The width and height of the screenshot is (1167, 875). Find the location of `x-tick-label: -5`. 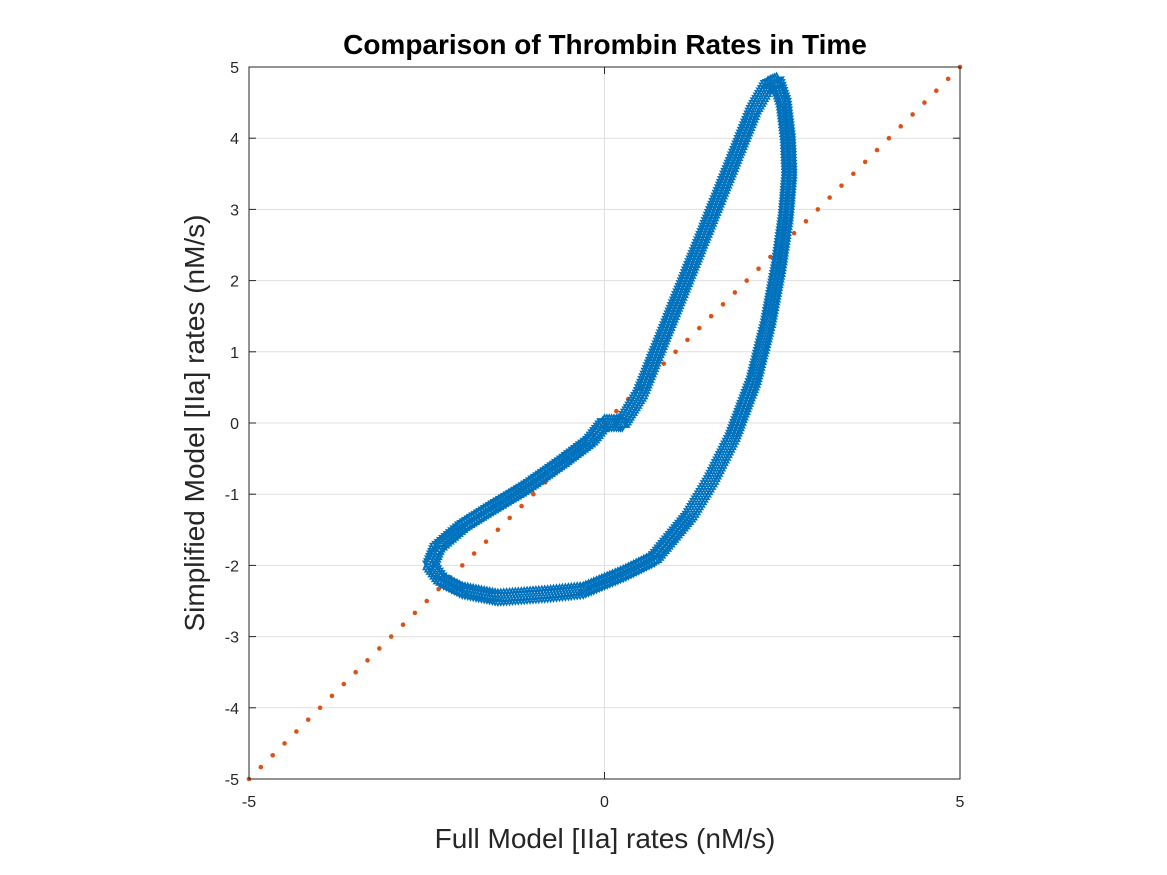

x-tick-label: -5 is located at coordinates (249, 802).